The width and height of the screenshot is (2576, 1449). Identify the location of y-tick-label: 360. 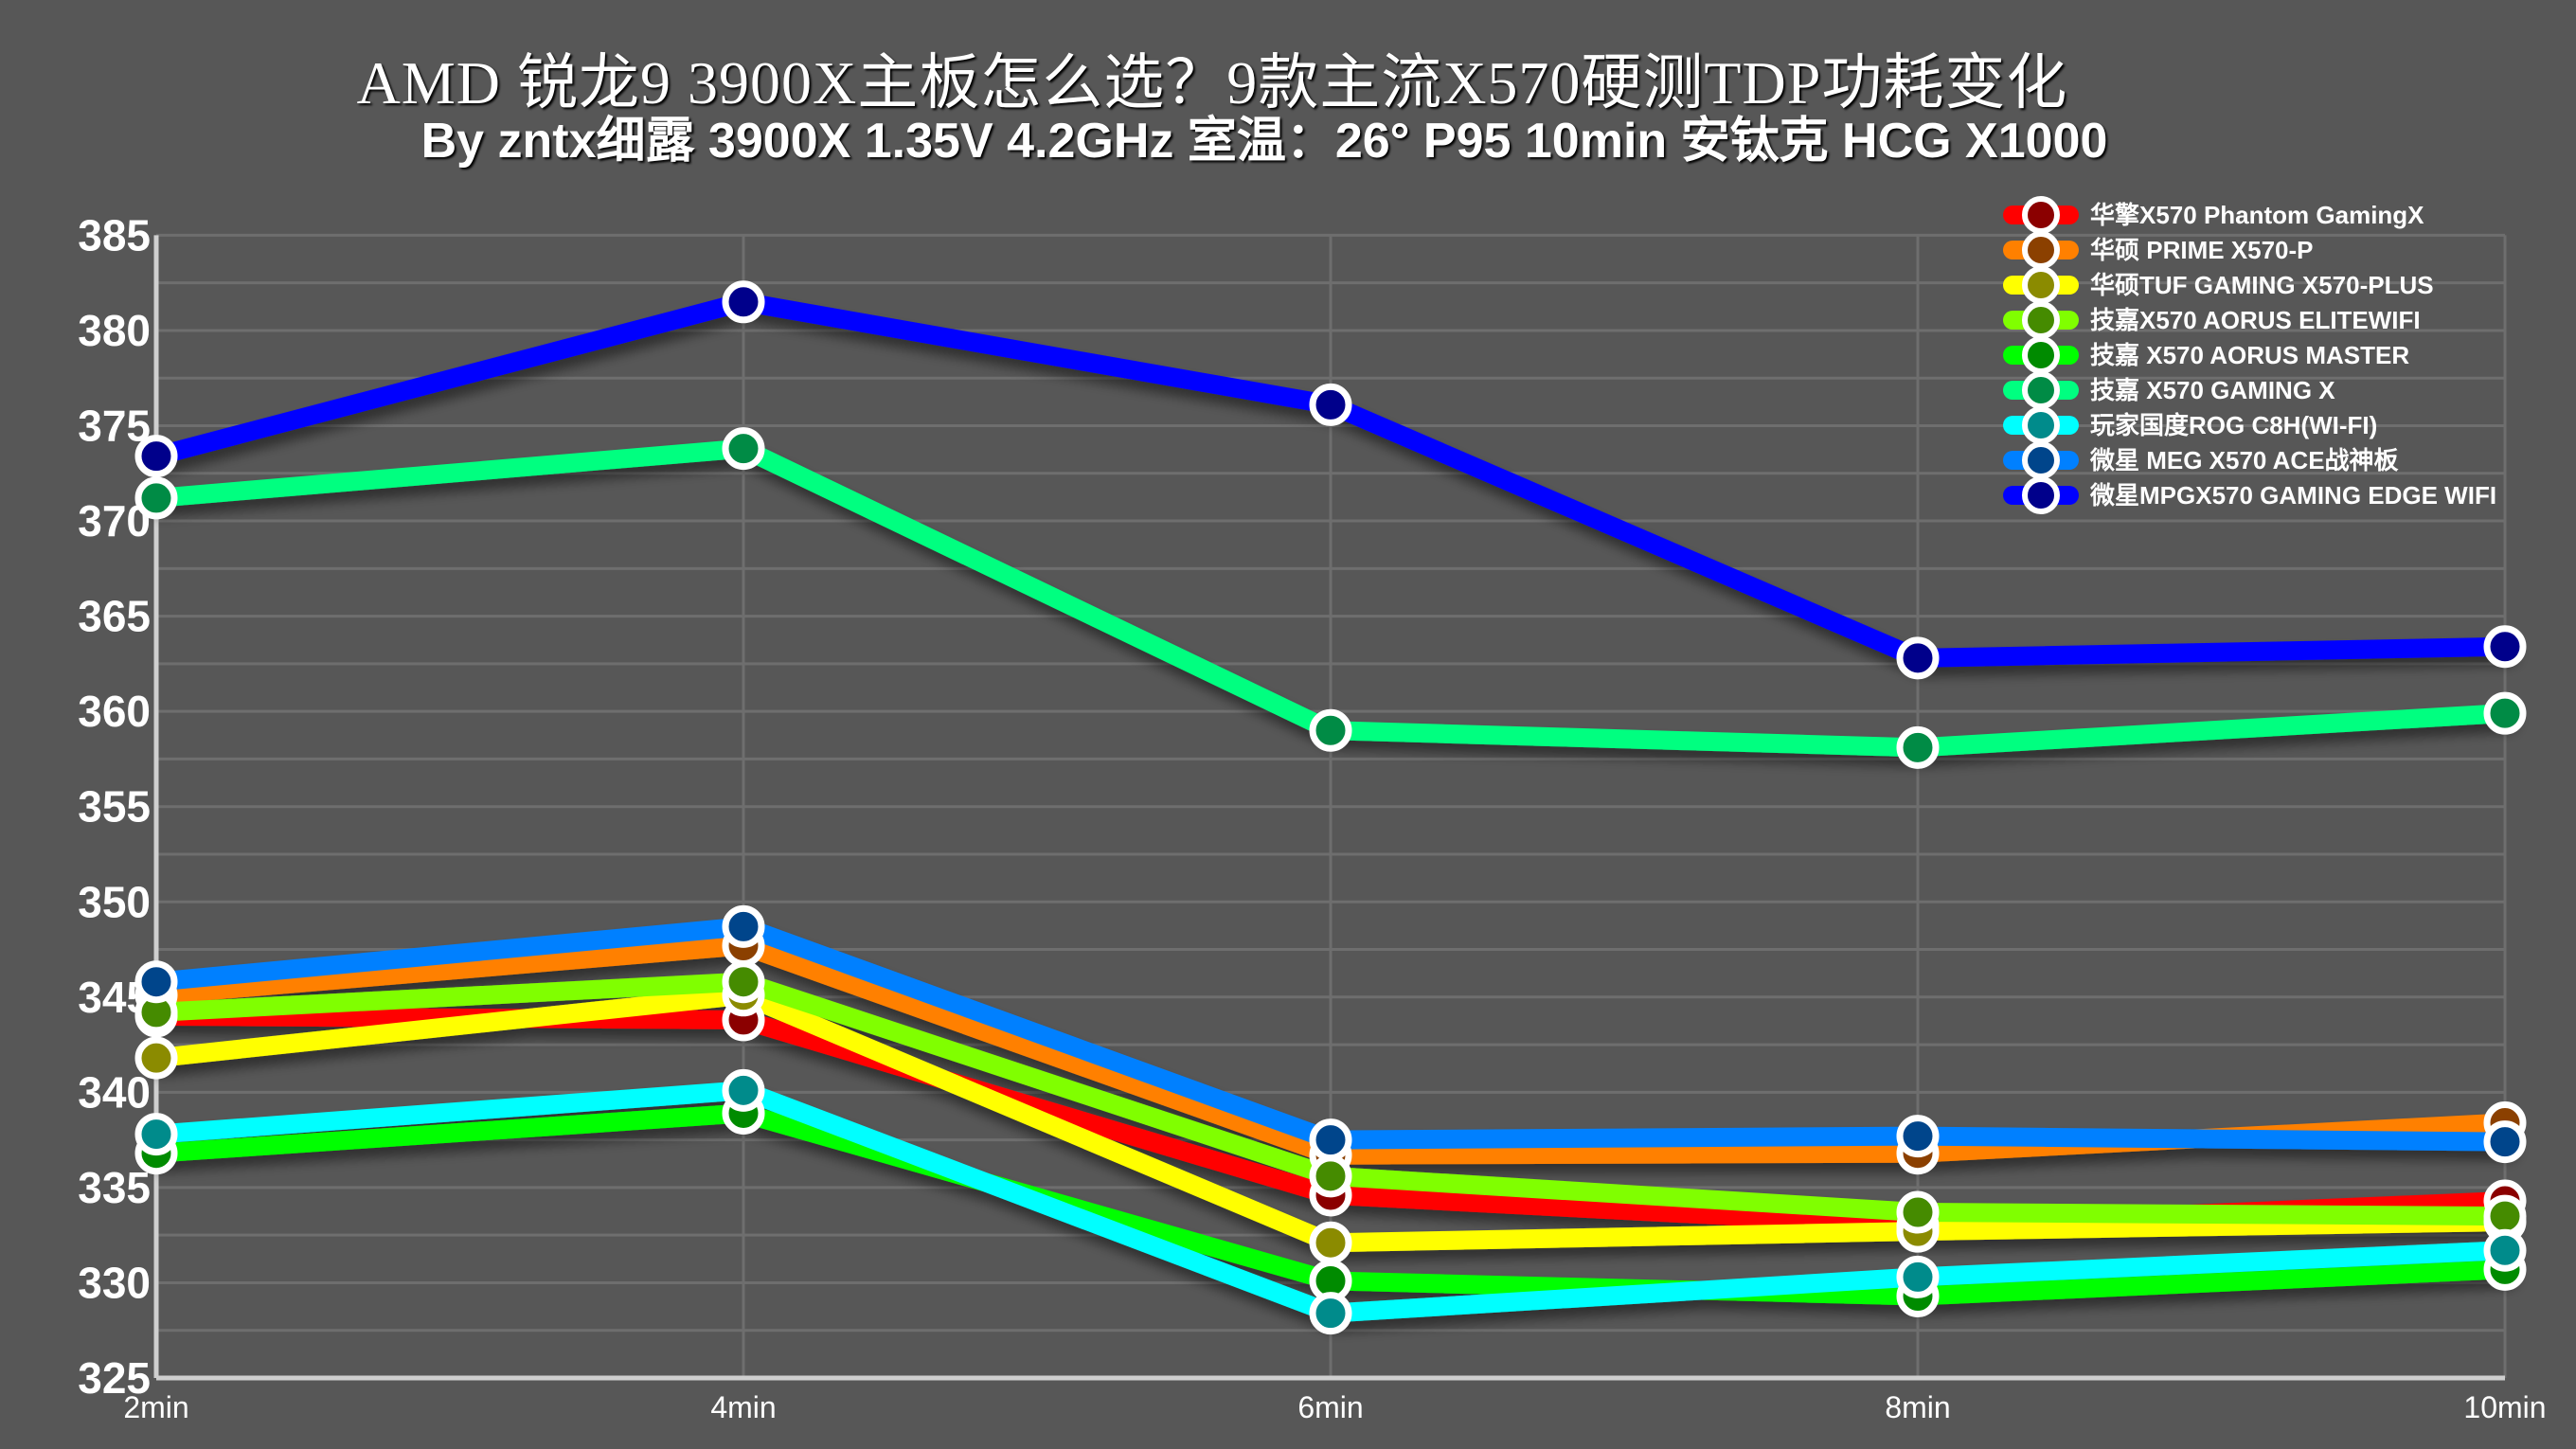
(114, 711).